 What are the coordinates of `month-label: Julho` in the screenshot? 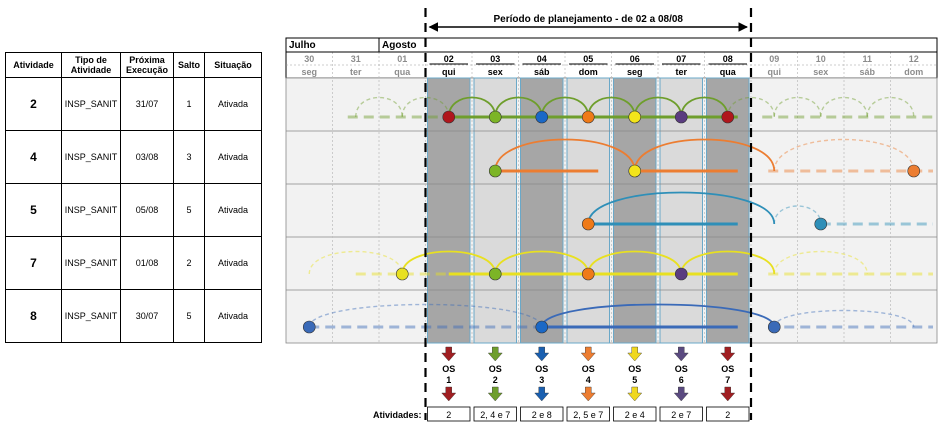 It's located at (302, 45).